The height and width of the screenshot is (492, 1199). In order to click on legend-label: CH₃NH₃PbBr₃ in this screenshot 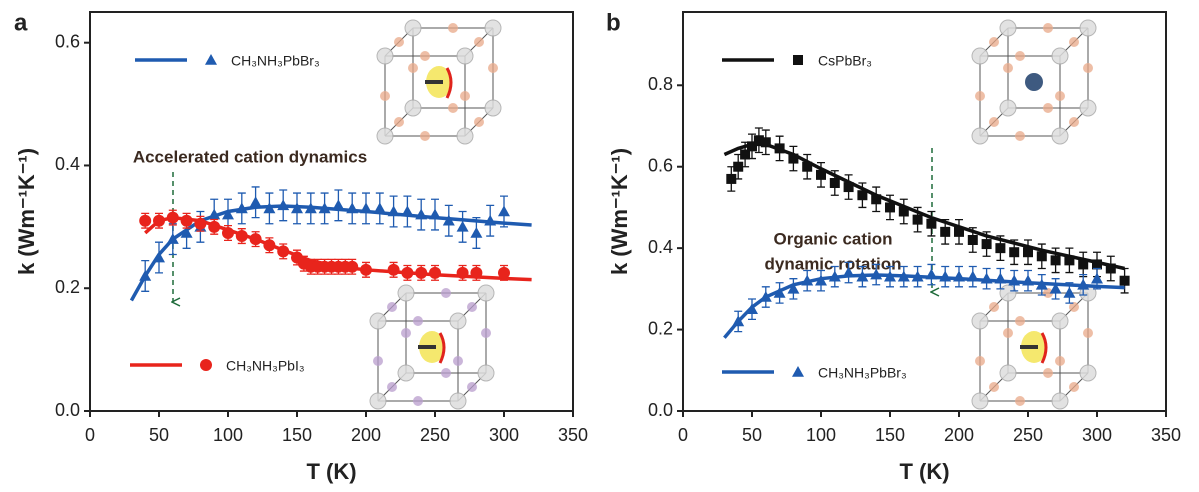, I will do `click(275, 61)`.